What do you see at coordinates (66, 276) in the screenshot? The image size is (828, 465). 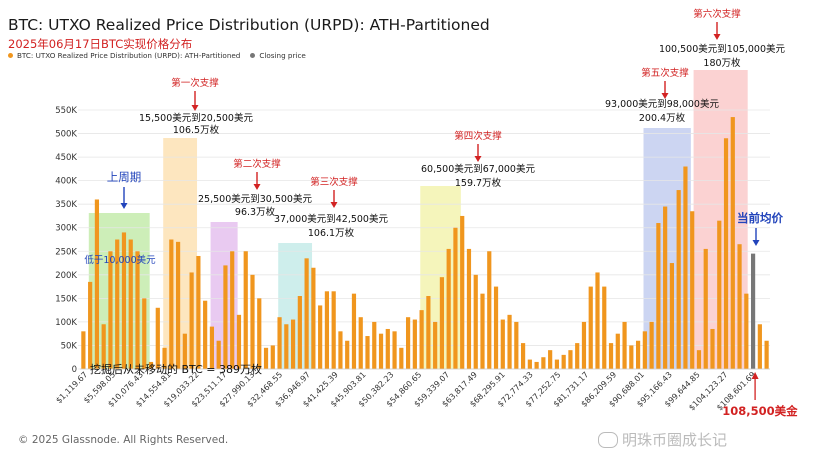 I see `y-tick-label: 200K` at bounding box center [66, 276].